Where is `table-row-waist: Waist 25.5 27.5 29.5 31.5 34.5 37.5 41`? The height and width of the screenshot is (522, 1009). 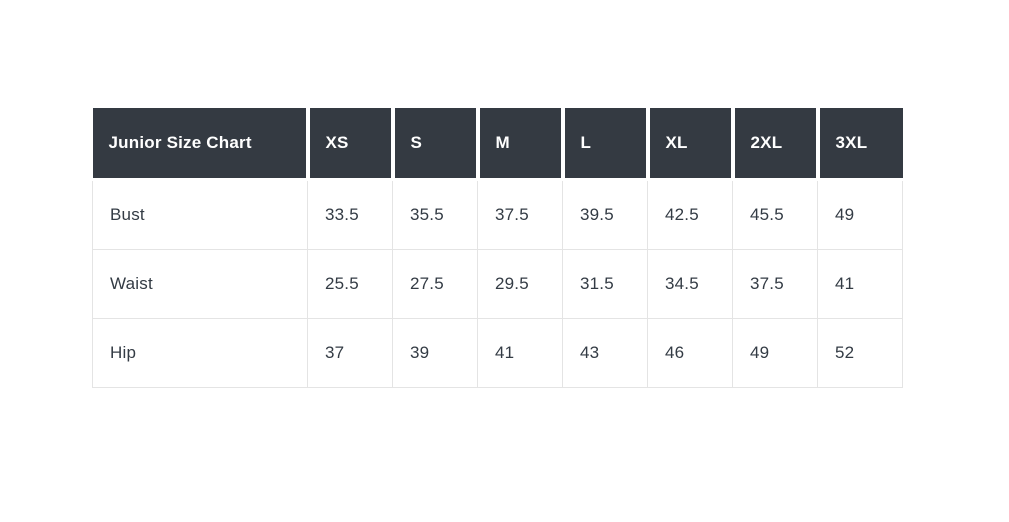 table-row-waist: Waist 25.5 27.5 29.5 31.5 34.5 37.5 41 is located at coordinates (497, 284).